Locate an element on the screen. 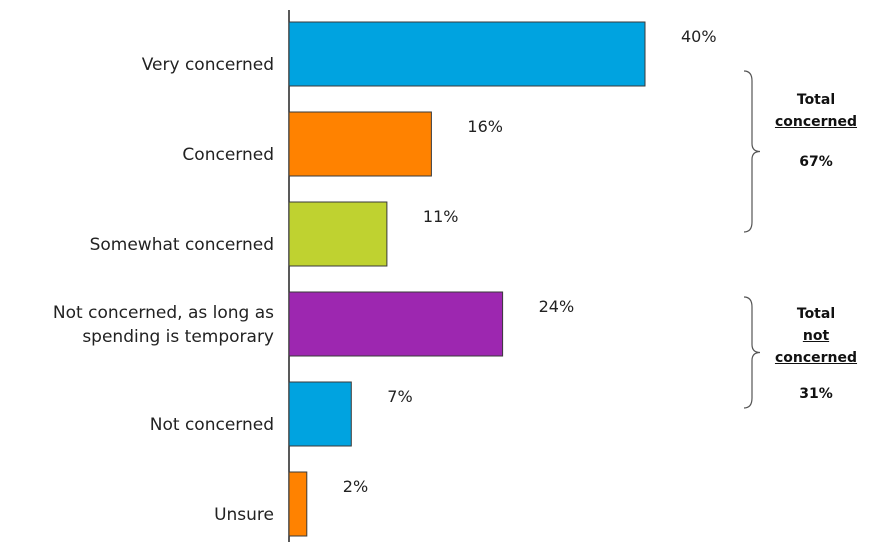 This screenshot has height=542, width=875. category-label: Unsure is located at coordinates (244, 515).